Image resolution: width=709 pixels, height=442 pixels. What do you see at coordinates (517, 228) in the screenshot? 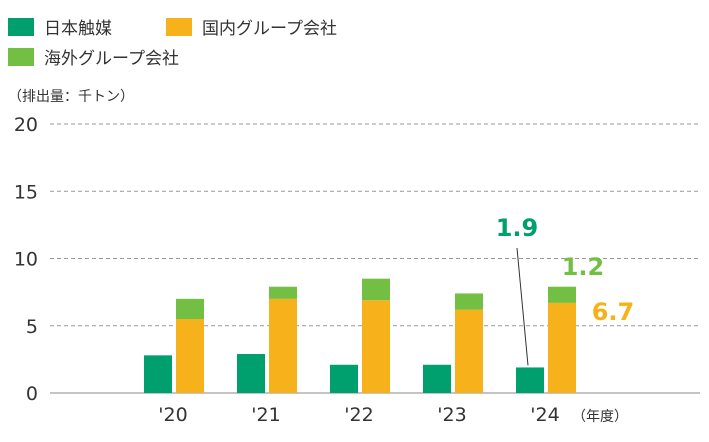
I see `annotation-japan-value: 1.9` at bounding box center [517, 228].